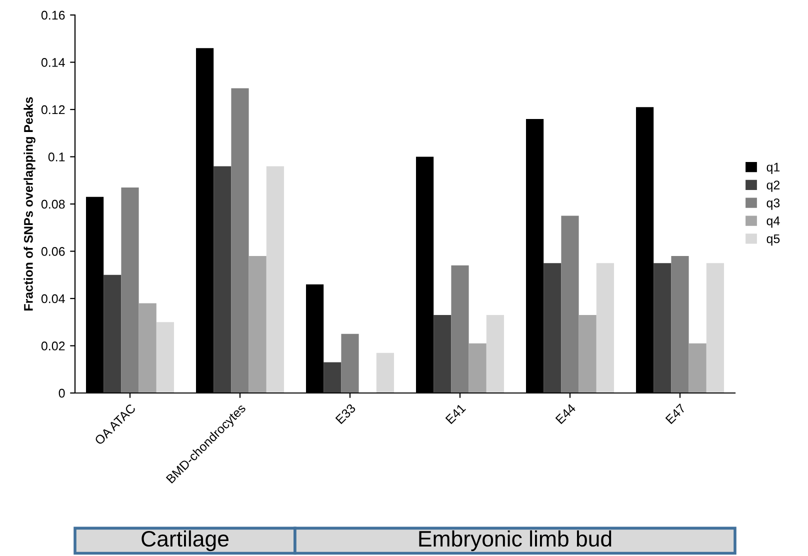 This screenshot has height=556, width=808. What do you see at coordinates (53, 62) in the screenshot?
I see `y-tick-label: 0.14` at bounding box center [53, 62].